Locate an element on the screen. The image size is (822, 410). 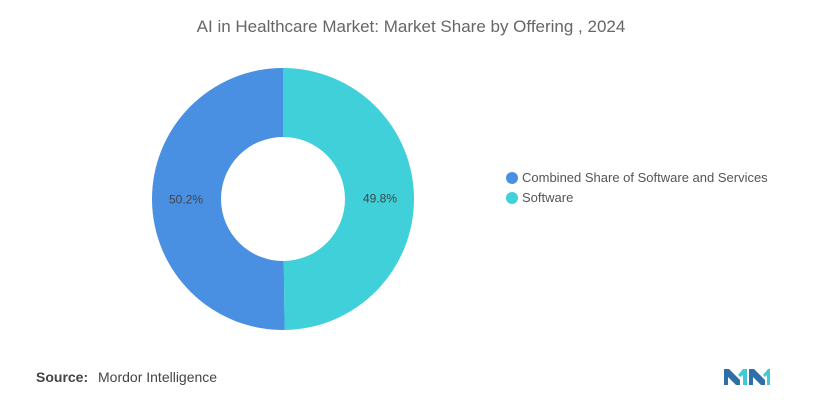
legend-item-software: Software is located at coordinates (637, 197).